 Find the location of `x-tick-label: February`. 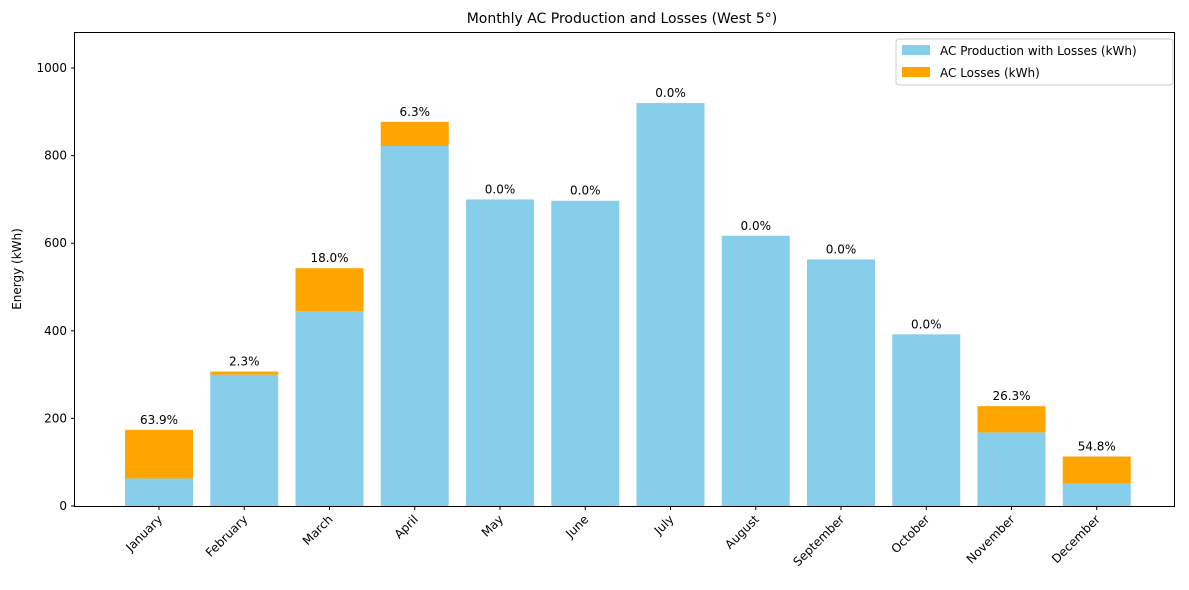

x-tick-label: February is located at coordinates (227, 536).